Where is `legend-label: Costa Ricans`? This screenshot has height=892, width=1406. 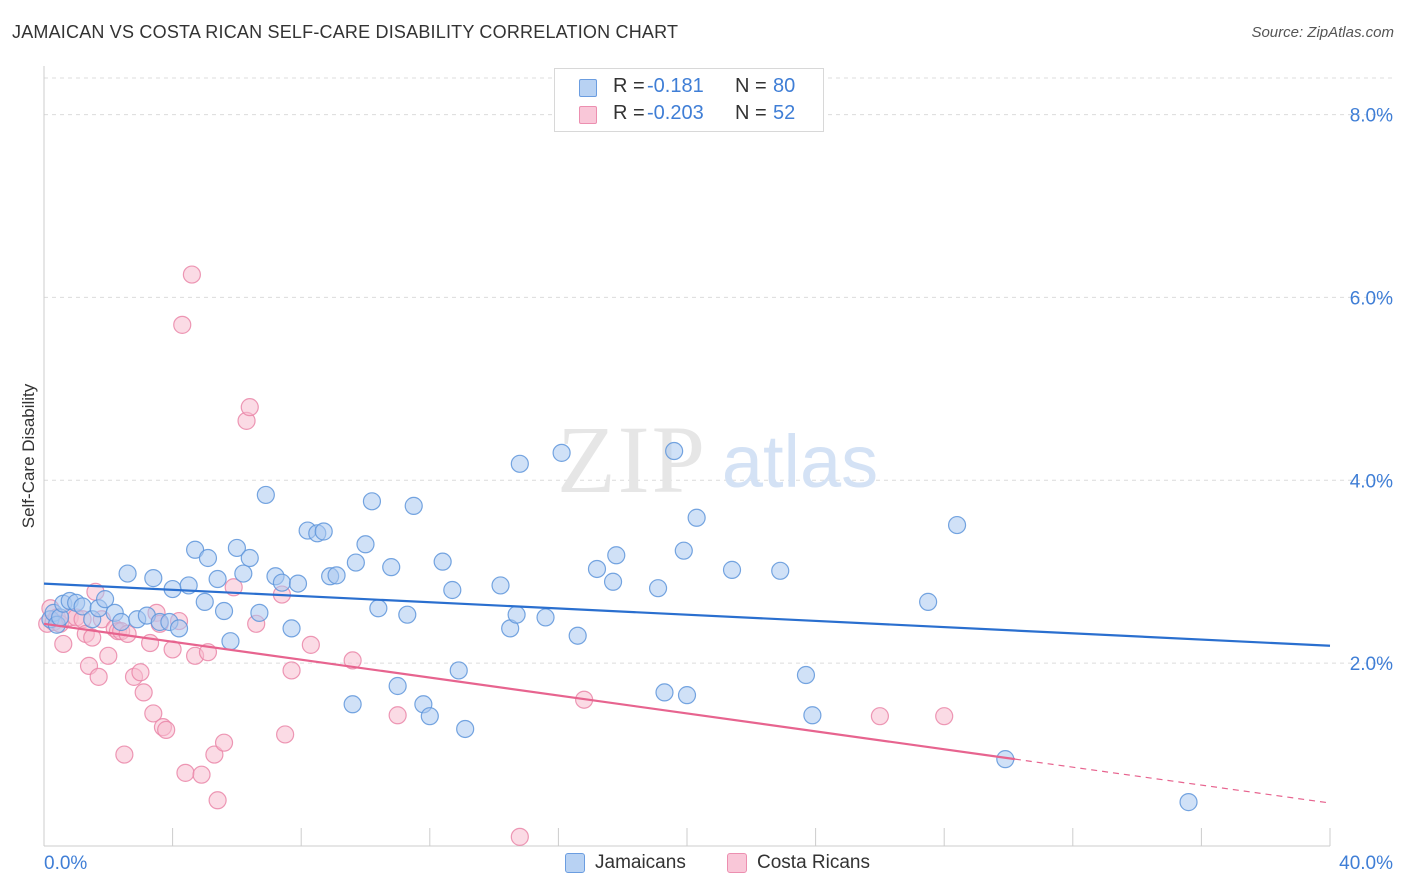
legend-label: Costa Ricans is located at coordinates (813, 862).